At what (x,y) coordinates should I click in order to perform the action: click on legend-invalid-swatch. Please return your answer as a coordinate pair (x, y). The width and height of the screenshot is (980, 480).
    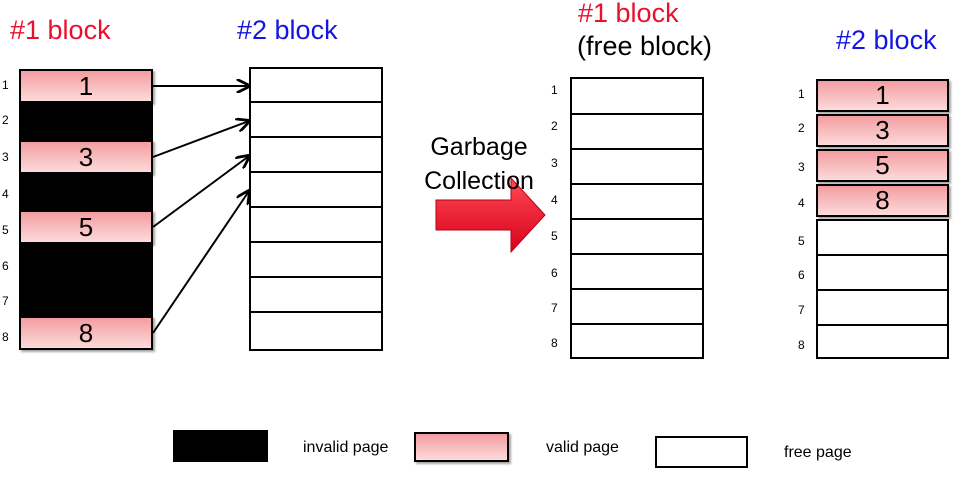
    Looking at the image, I should click on (220, 446).